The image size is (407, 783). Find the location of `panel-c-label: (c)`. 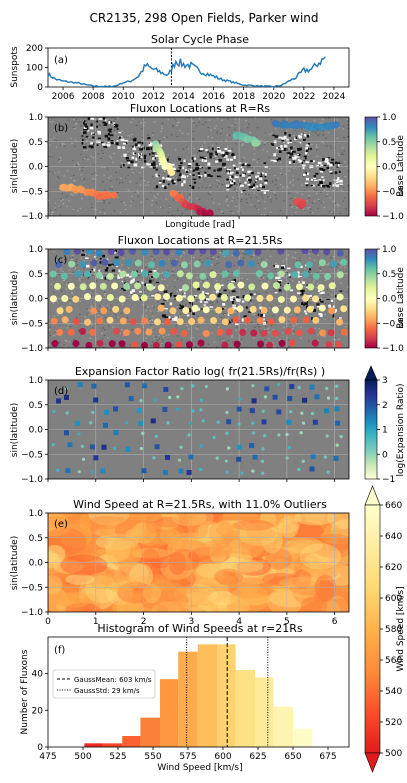

panel-c-label: (c) is located at coordinates (60, 260).